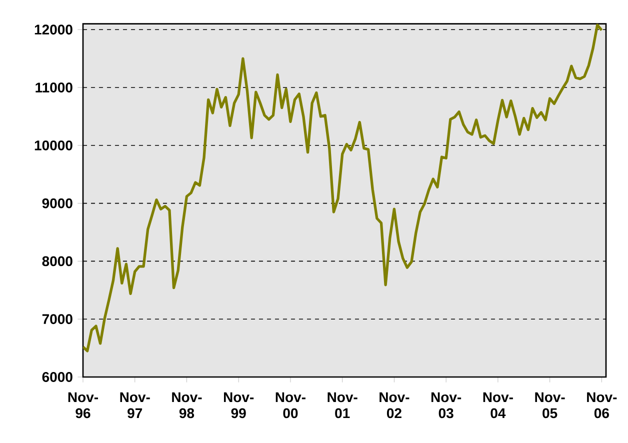  I want to click on y-tick-label: 11000, so click(54, 87).